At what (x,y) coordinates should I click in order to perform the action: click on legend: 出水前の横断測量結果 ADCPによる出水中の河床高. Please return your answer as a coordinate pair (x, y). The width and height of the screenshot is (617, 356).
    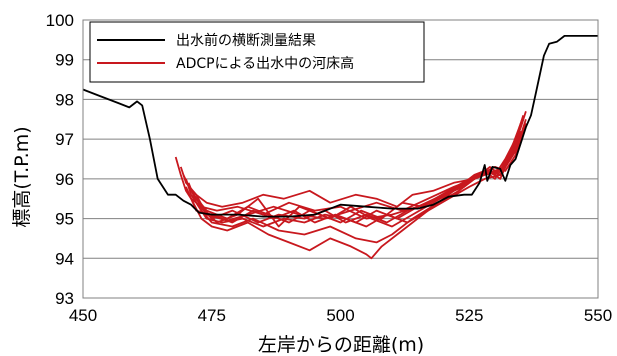
    Looking at the image, I should click on (257, 52).